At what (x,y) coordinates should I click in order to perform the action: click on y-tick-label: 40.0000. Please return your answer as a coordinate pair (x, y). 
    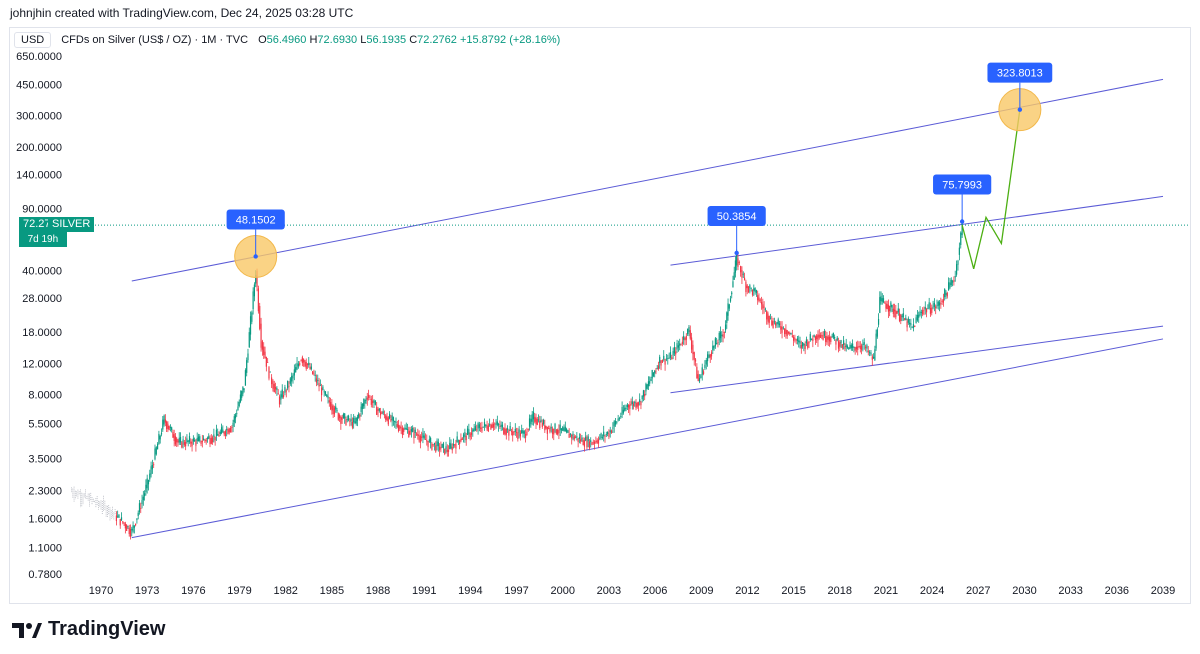
    Looking at the image, I should click on (42, 272).